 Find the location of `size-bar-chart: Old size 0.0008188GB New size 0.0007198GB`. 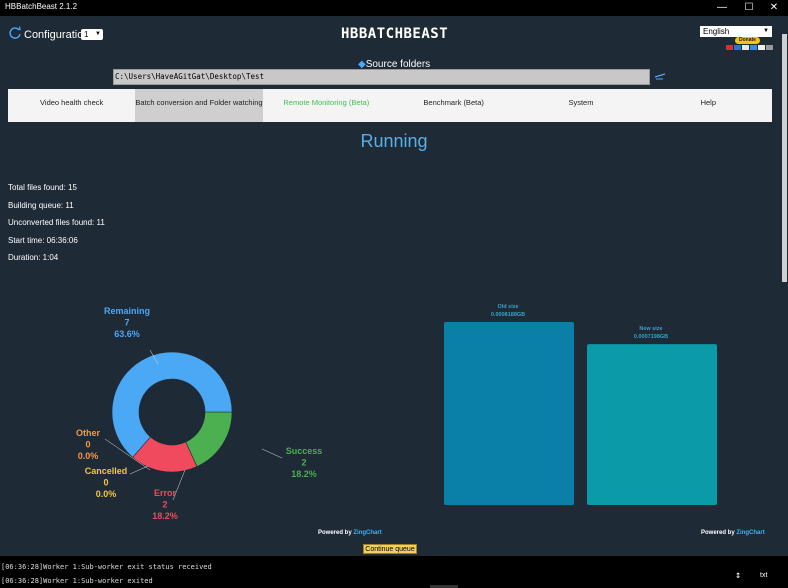

size-bar-chart: Old size 0.0008188GB New size 0.0007198GB is located at coordinates (580, 404).